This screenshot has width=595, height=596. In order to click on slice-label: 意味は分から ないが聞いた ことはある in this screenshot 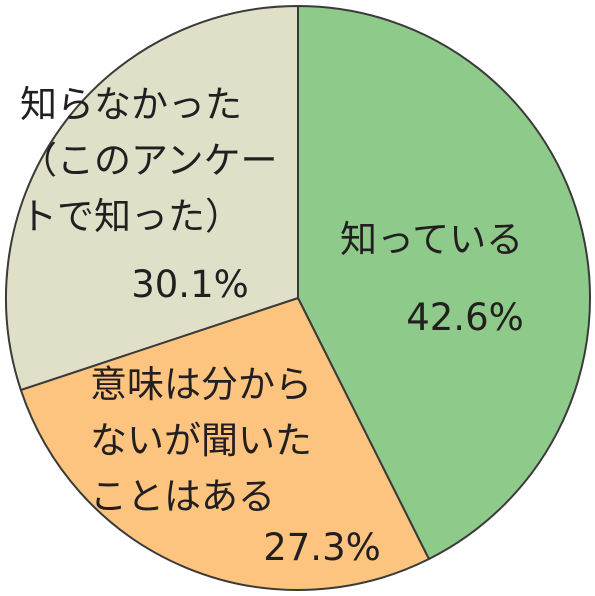, I will do `click(201, 440)`.